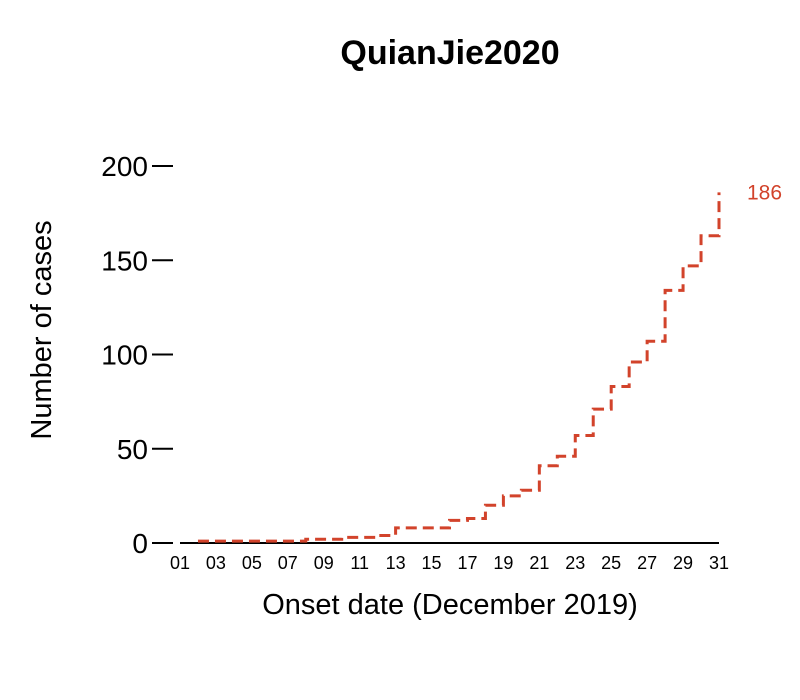 The image size is (800, 700). Describe the element at coordinates (575, 563) in the screenshot. I see `x-tick-label: 23` at that location.